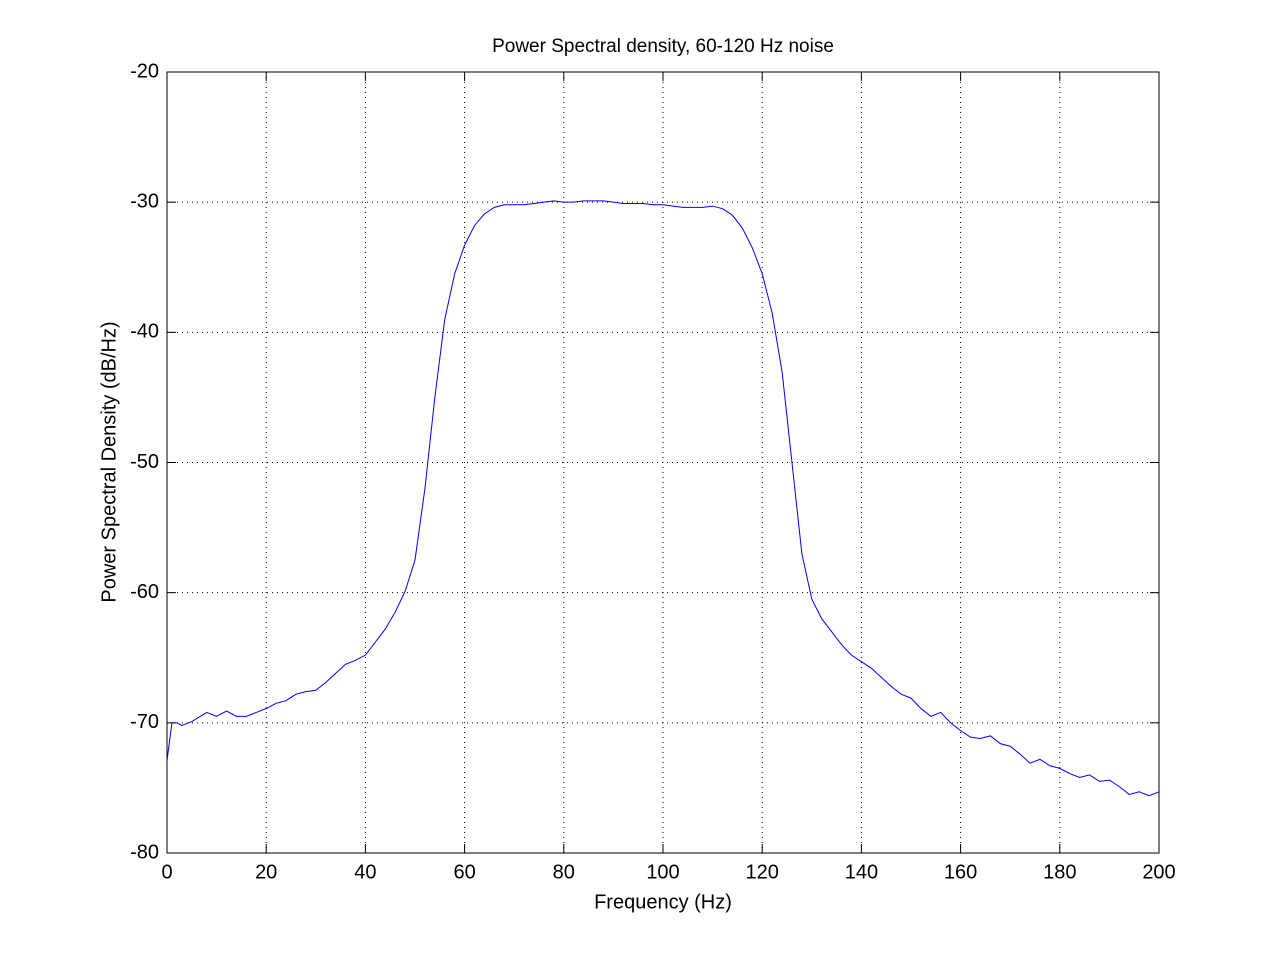 The width and height of the screenshot is (1281, 960). Describe the element at coordinates (1158, 872) in the screenshot. I see `x-tick-label: 200` at that location.